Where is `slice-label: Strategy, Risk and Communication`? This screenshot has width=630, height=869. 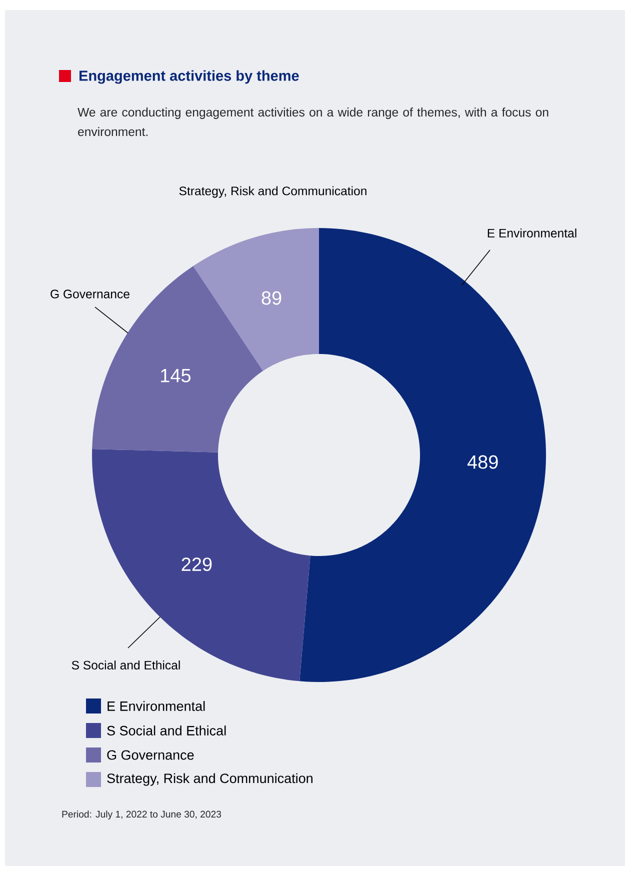 slice-label: Strategy, Risk and Communication is located at coordinates (272, 192).